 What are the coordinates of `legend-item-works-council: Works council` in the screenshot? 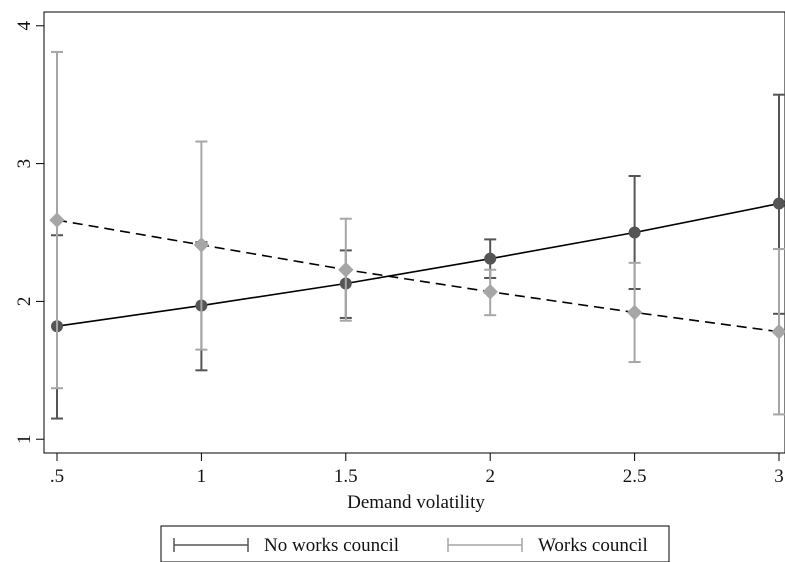 It's located at (547, 545).